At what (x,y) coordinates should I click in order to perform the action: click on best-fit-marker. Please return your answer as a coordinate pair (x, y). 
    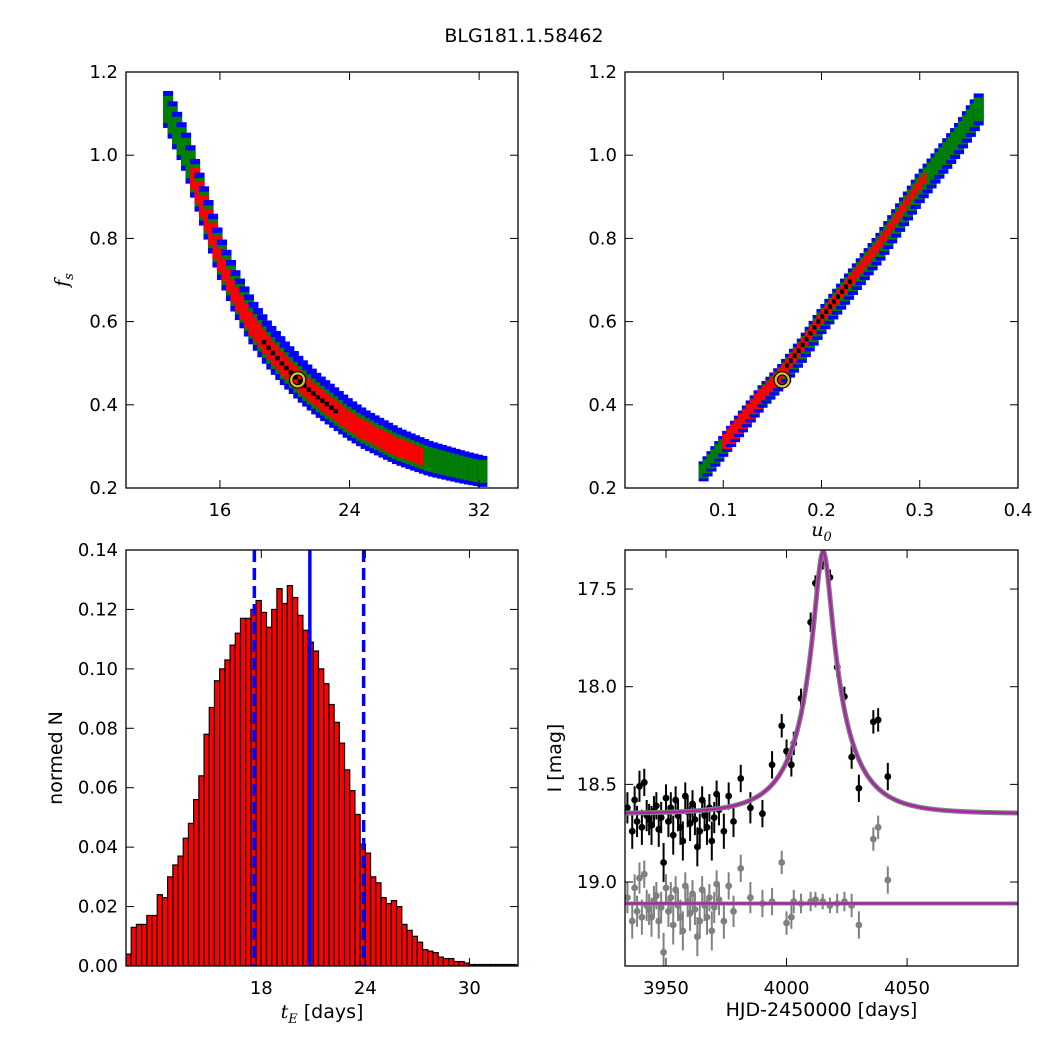
    Looking at the image, I should click on (298, 380).